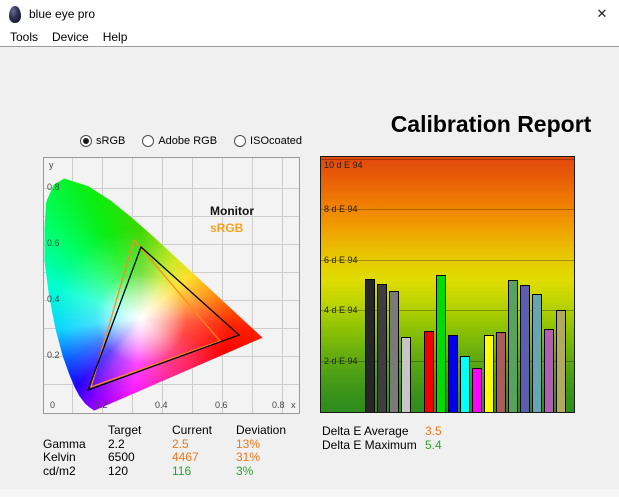 This screenshot has height=497, width=619. Describe the element at coordinates (182, 470) in the screenshot. I see `luminance-current: 116` at that location.